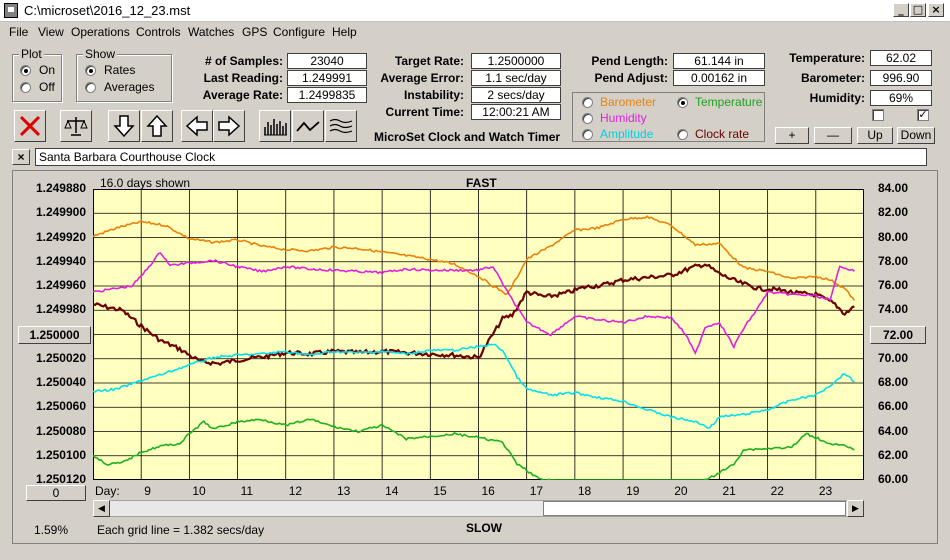  I want to click on scrollbar-thumb, so click(694, 508).